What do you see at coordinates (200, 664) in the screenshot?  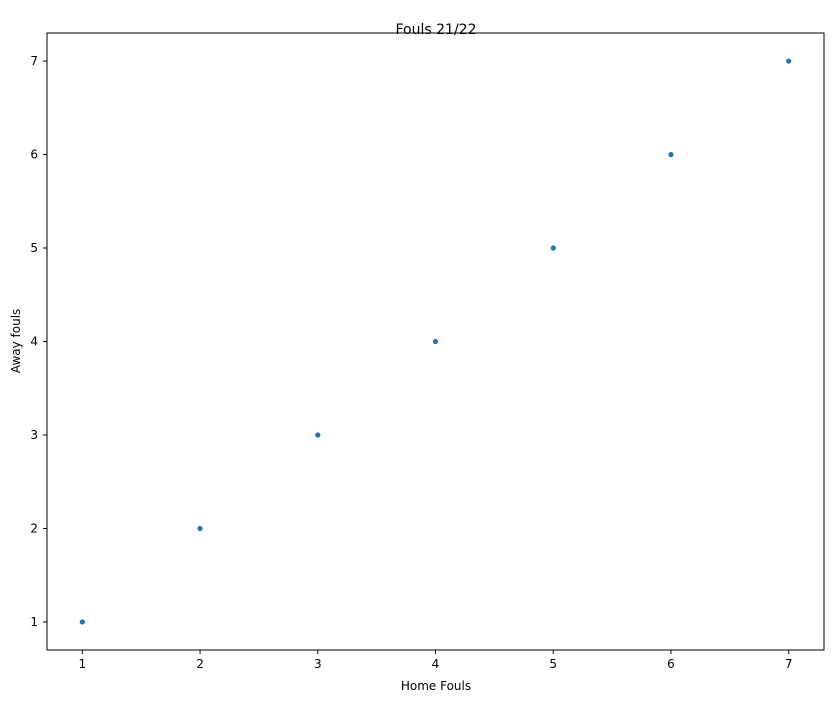 I see `x-tick-label: 2` at bounding box center [200, 664].